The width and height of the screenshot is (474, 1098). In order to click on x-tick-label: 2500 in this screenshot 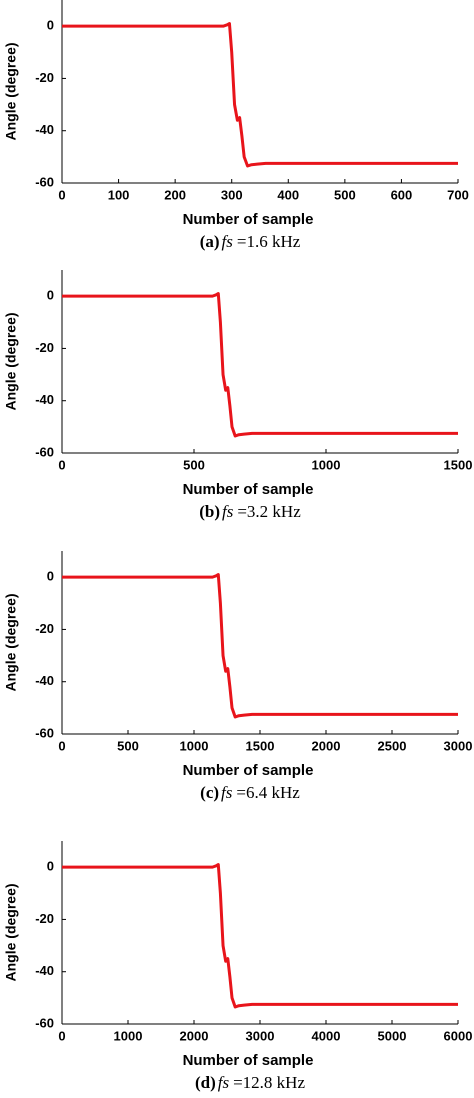, I will do `click(392, 745)`.